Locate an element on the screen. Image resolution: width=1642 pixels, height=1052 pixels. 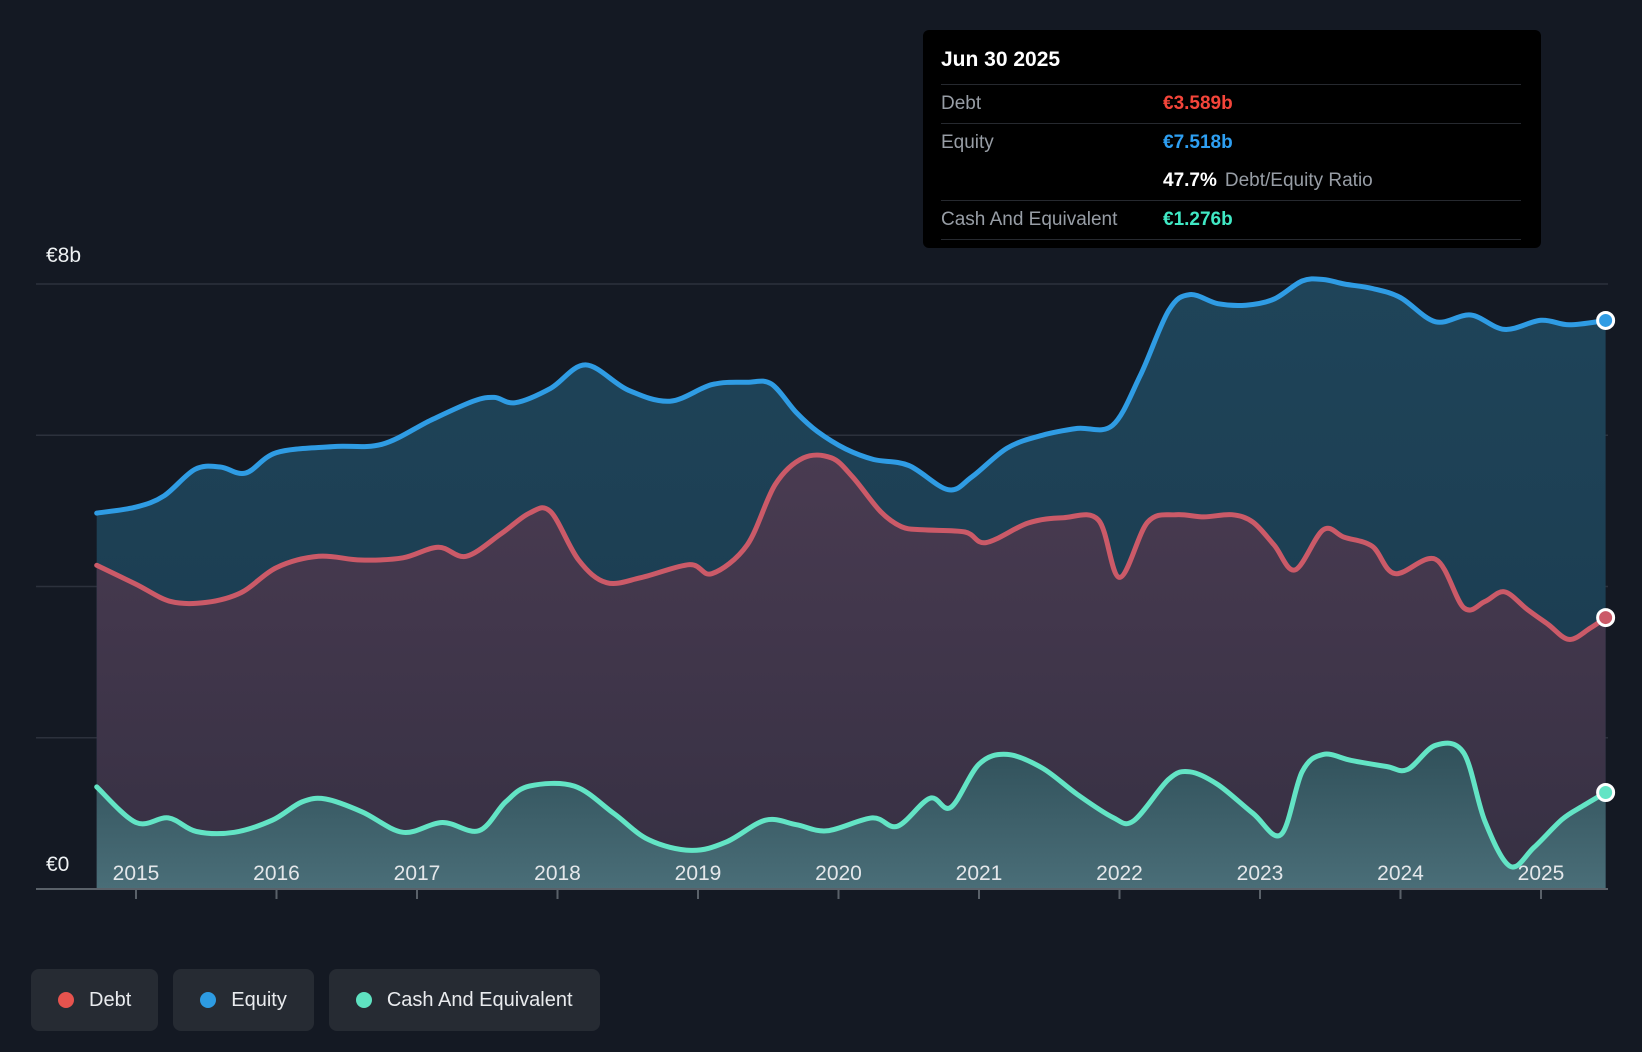
y-axis-label: €8b is located at coordinates (63, 255).